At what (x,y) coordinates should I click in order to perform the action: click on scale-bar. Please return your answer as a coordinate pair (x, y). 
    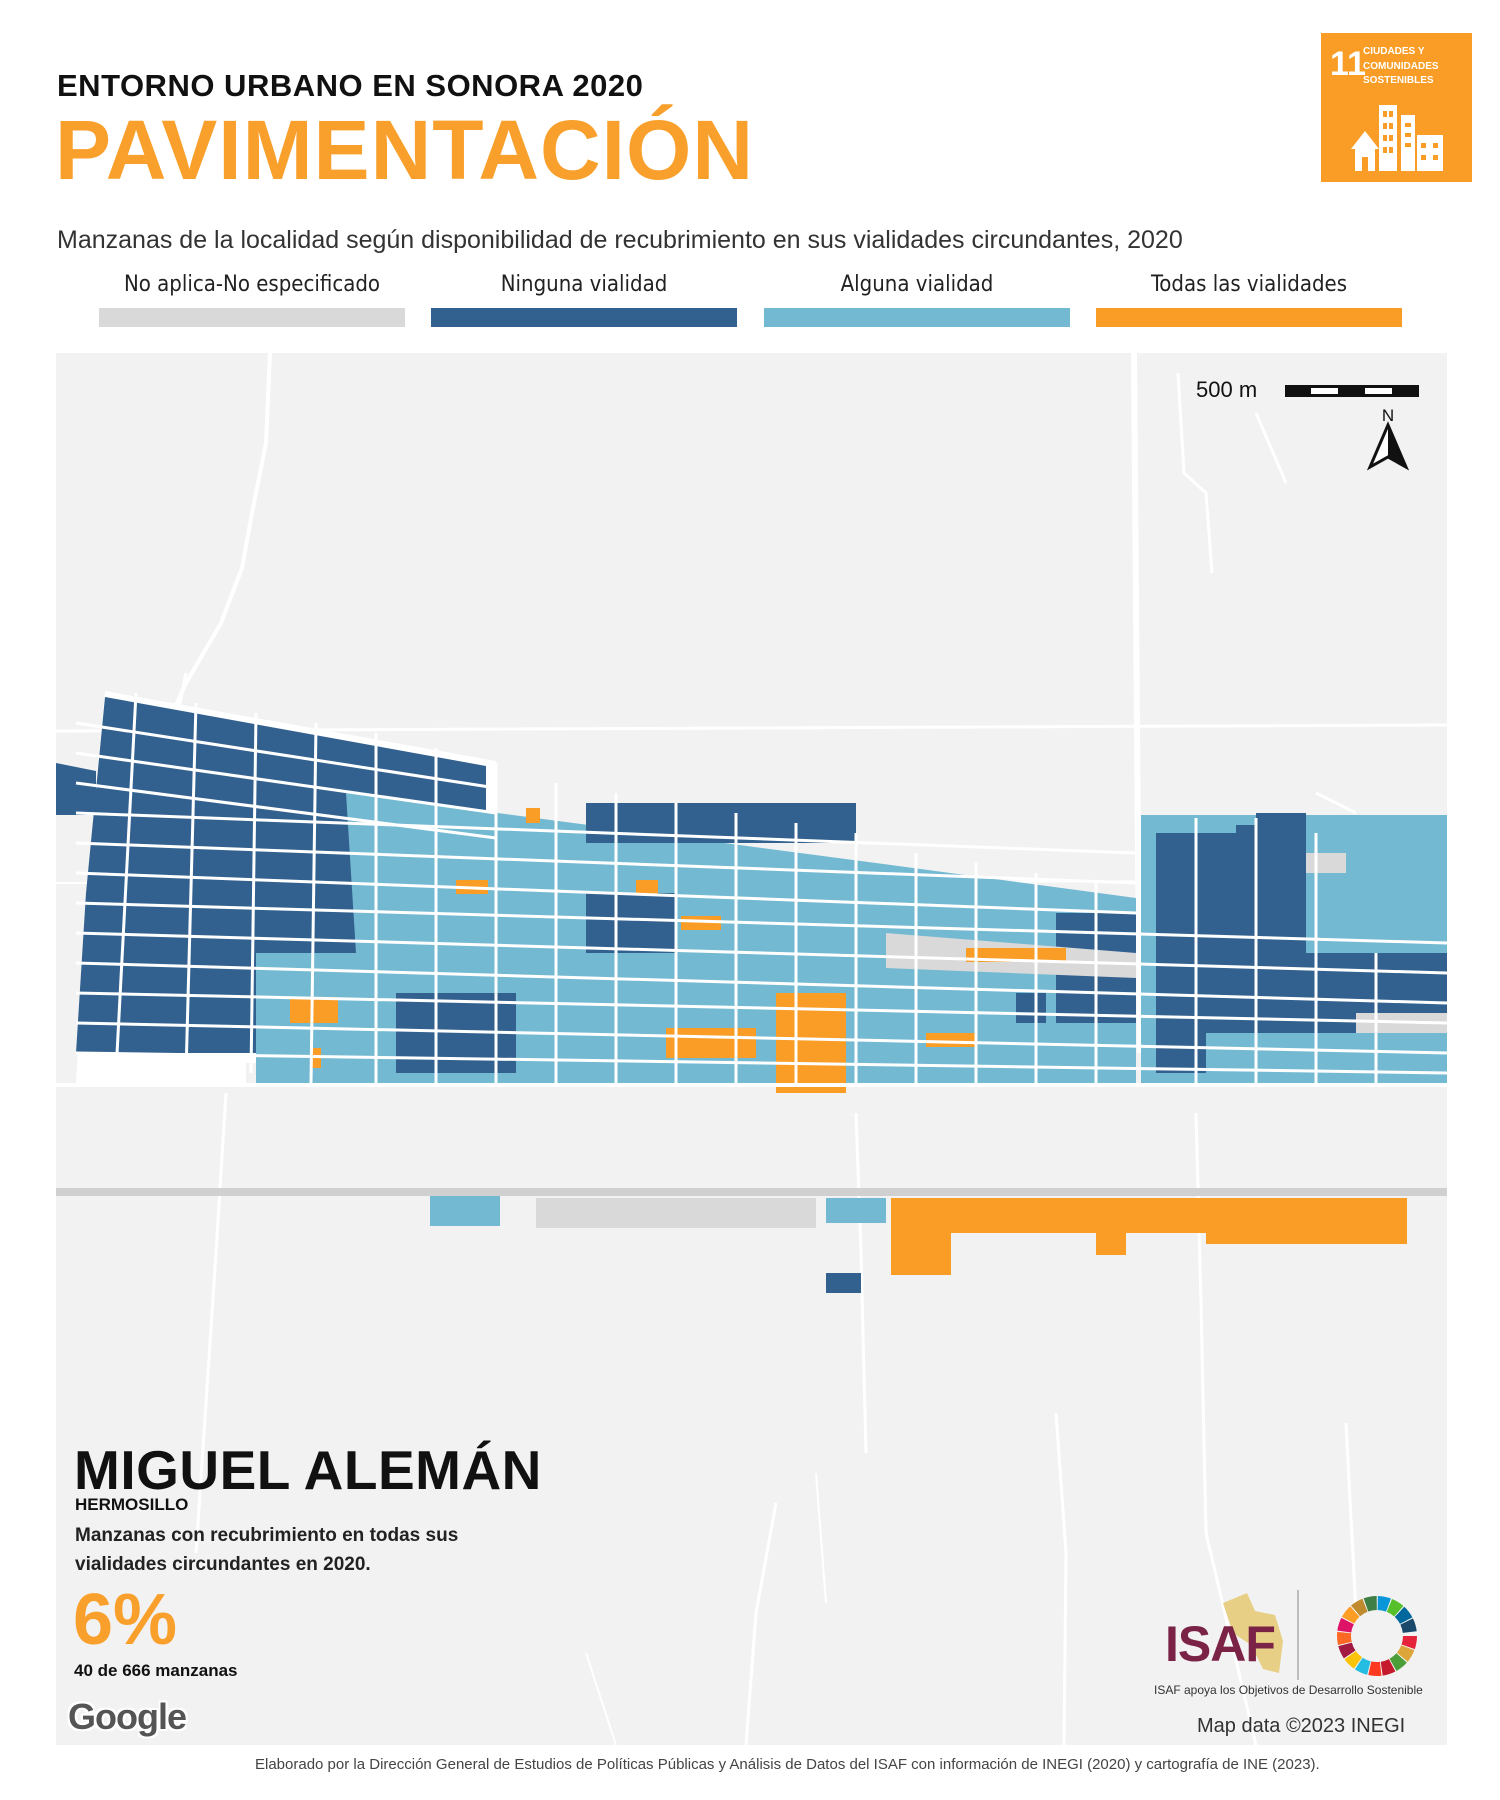
    Looking at the image, I should click on (1352, 391).